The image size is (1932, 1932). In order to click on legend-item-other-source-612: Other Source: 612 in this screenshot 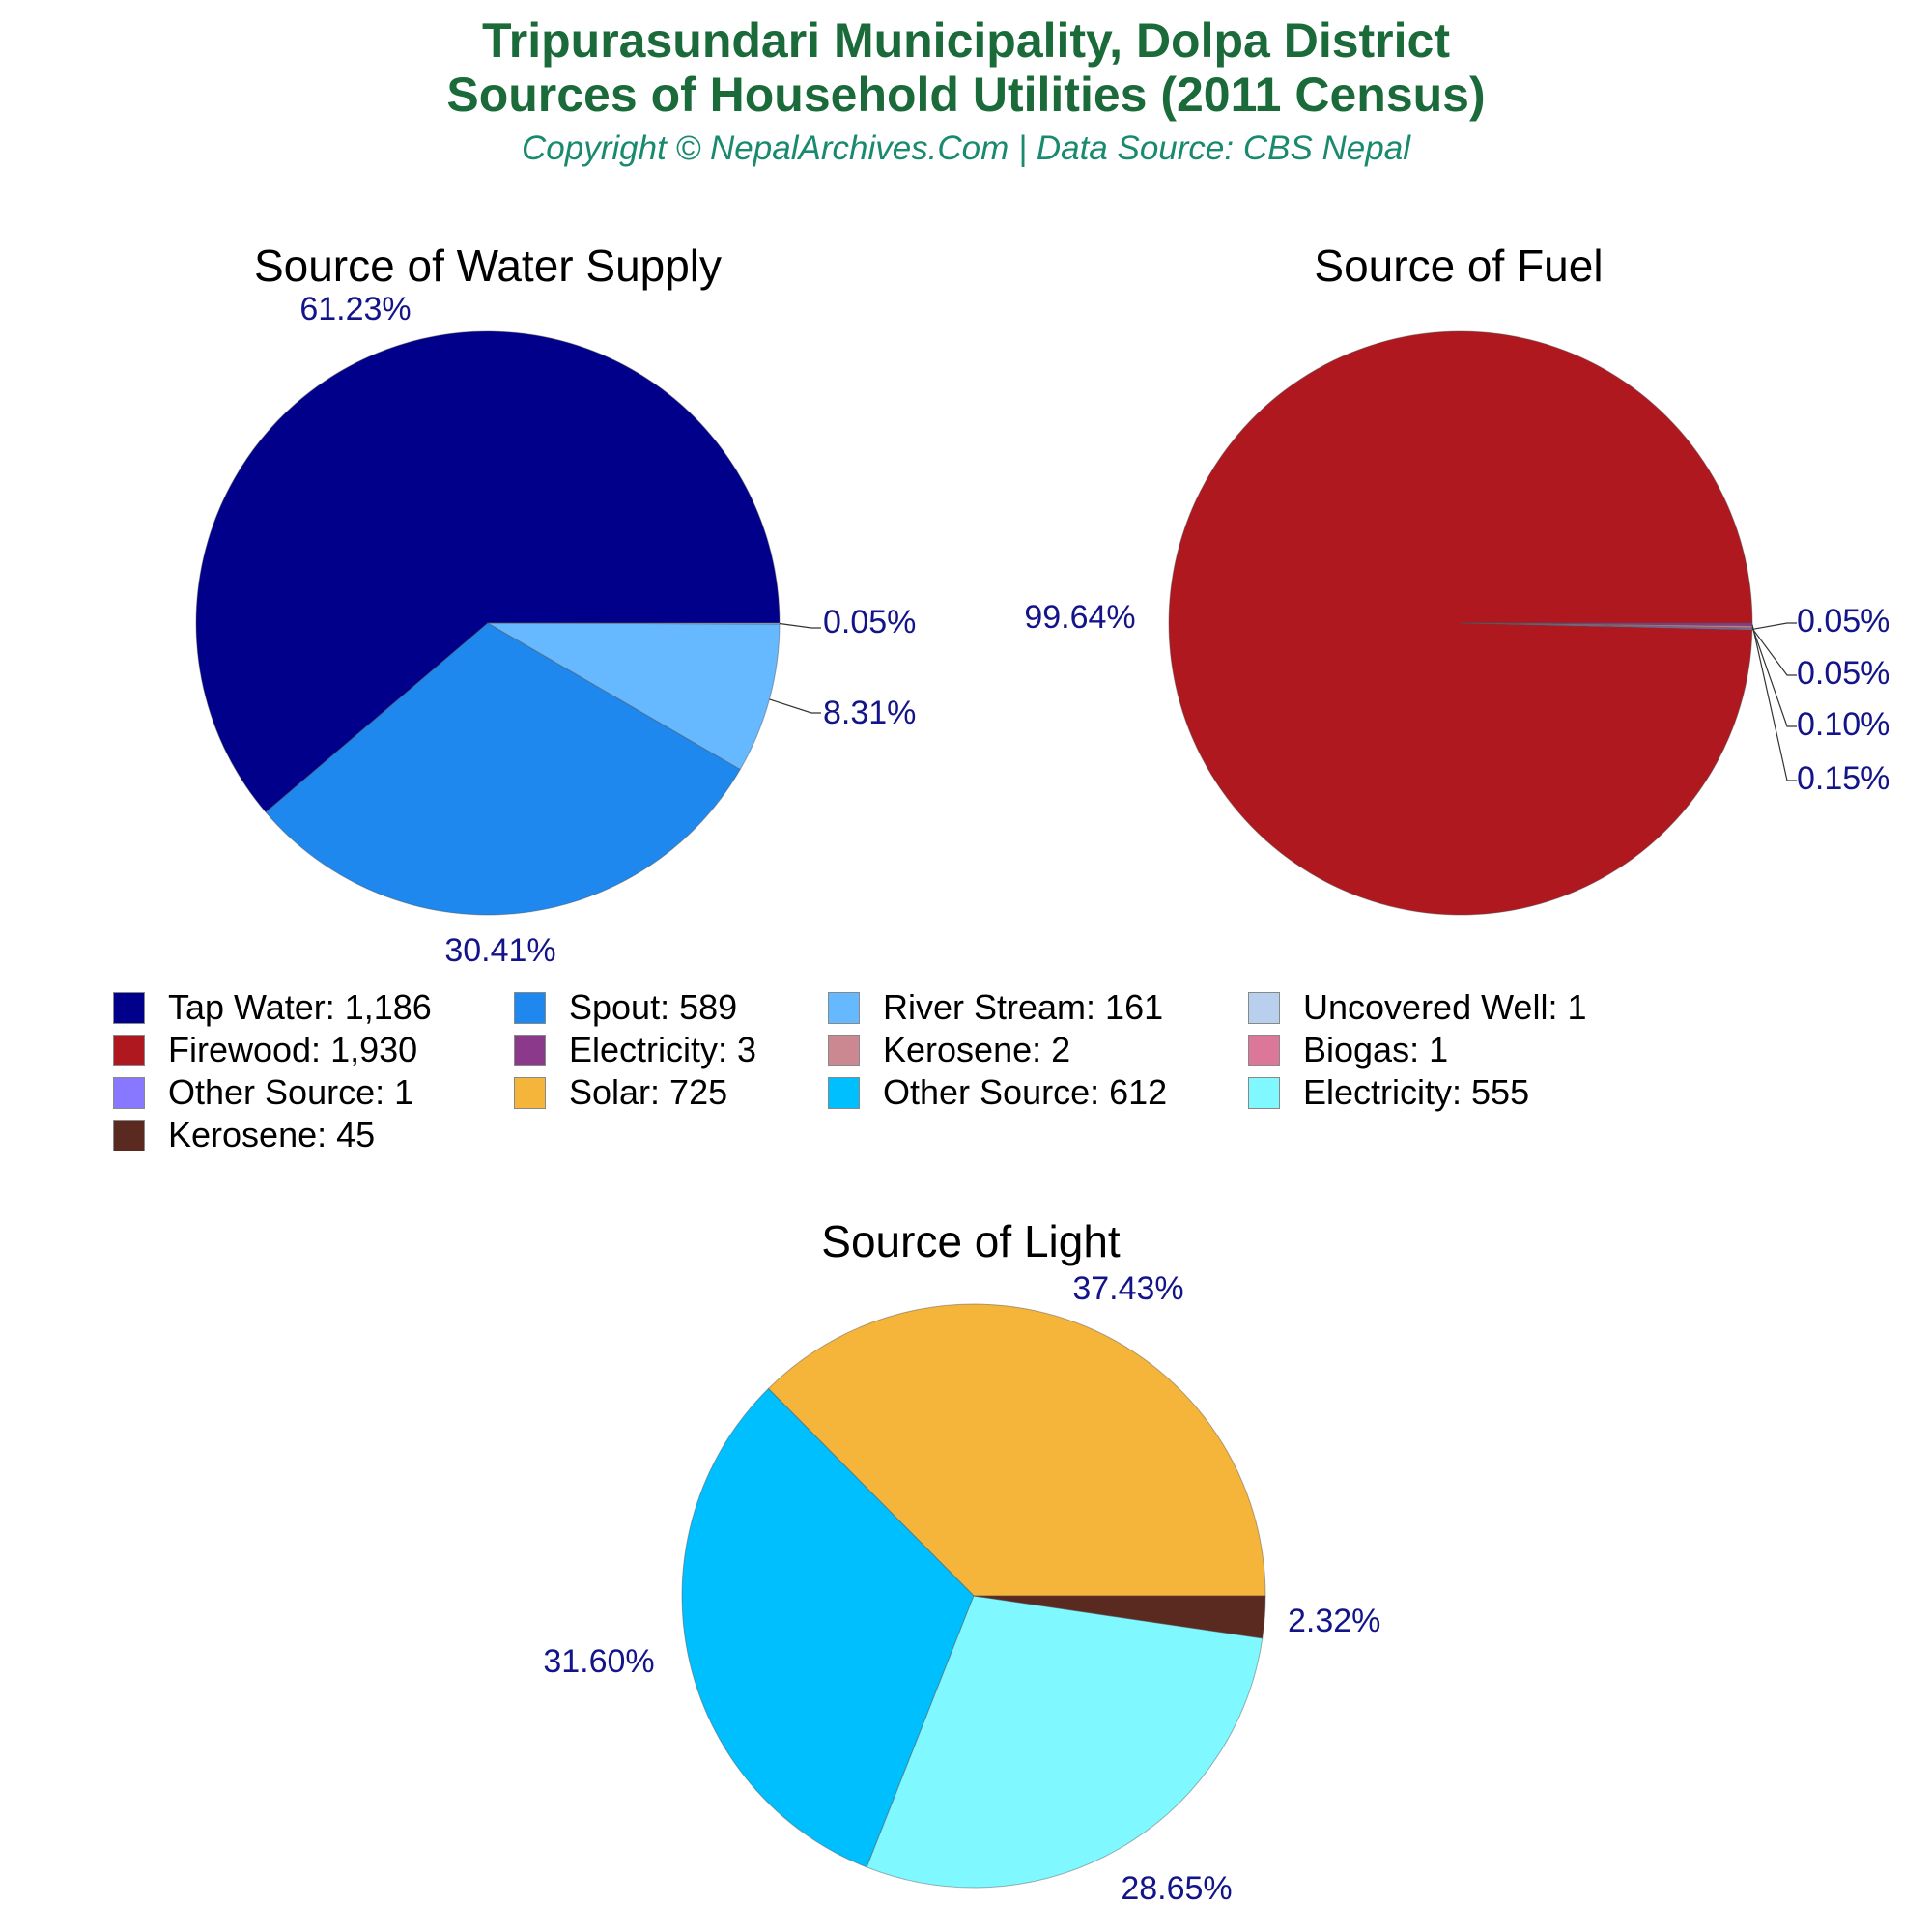, I will do `click(997, 1092)`.